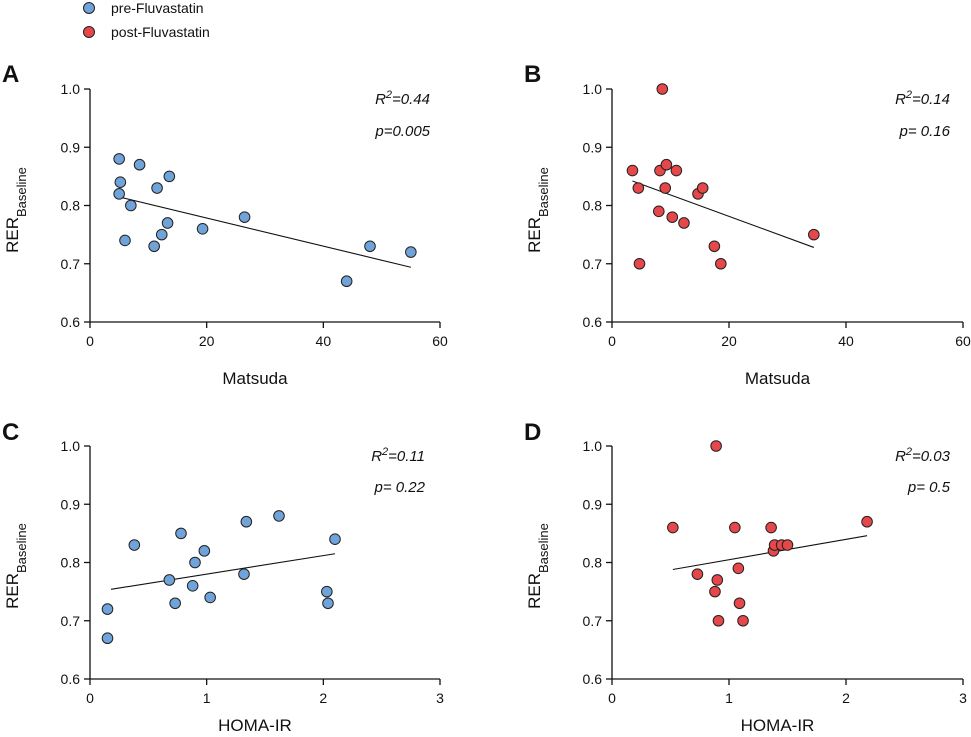  I want to click on x-axis-title: Matsuda, so click(255, 378).